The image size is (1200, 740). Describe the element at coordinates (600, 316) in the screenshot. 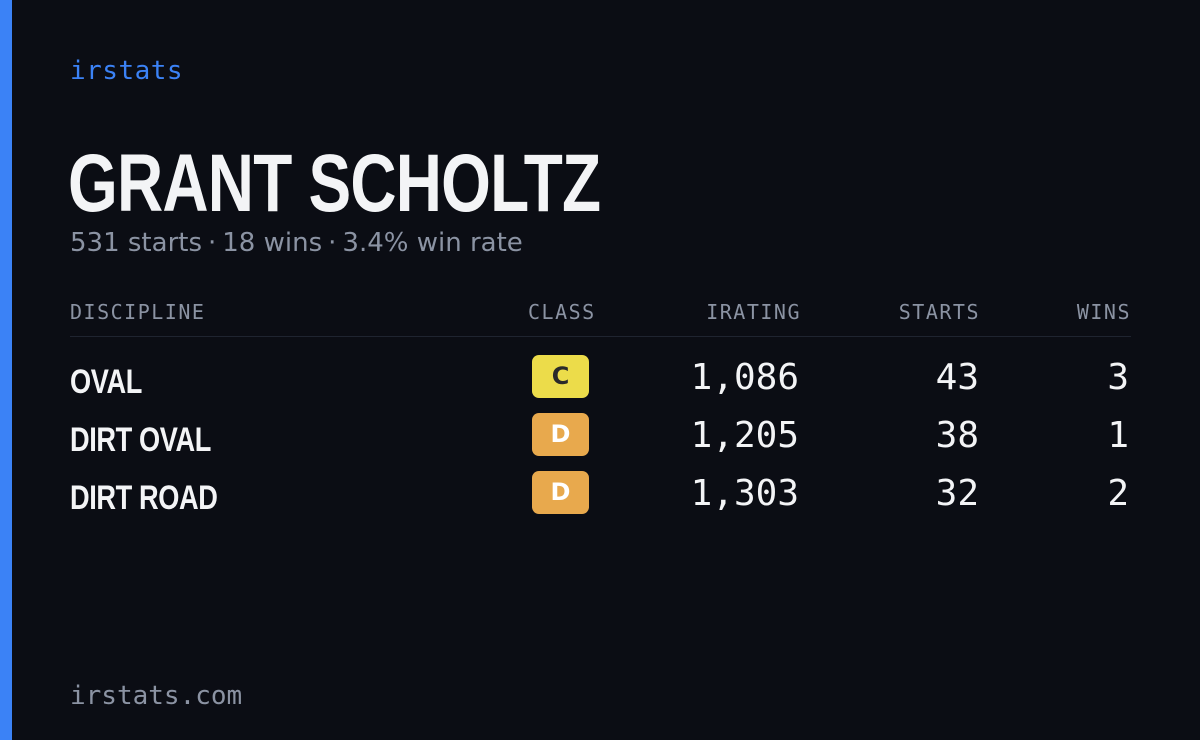

I see `table-header: DISCIPLINE CLASS IRATING STARTS WINS` at that location.